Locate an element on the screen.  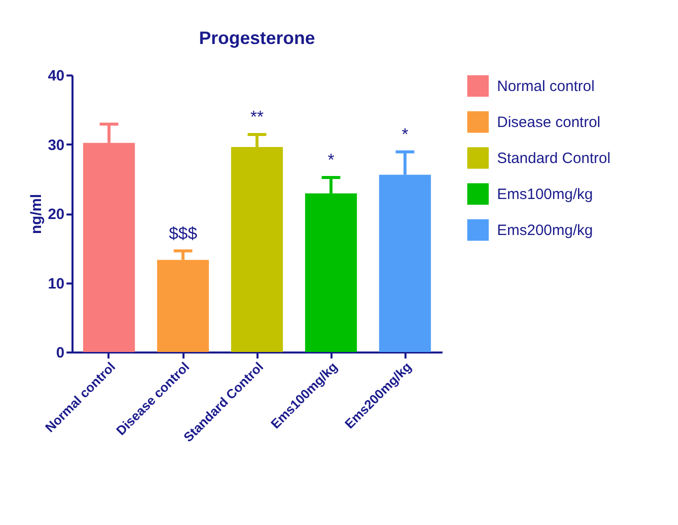
y-axis-title: ng/ml is located at coordinates (36, 214).